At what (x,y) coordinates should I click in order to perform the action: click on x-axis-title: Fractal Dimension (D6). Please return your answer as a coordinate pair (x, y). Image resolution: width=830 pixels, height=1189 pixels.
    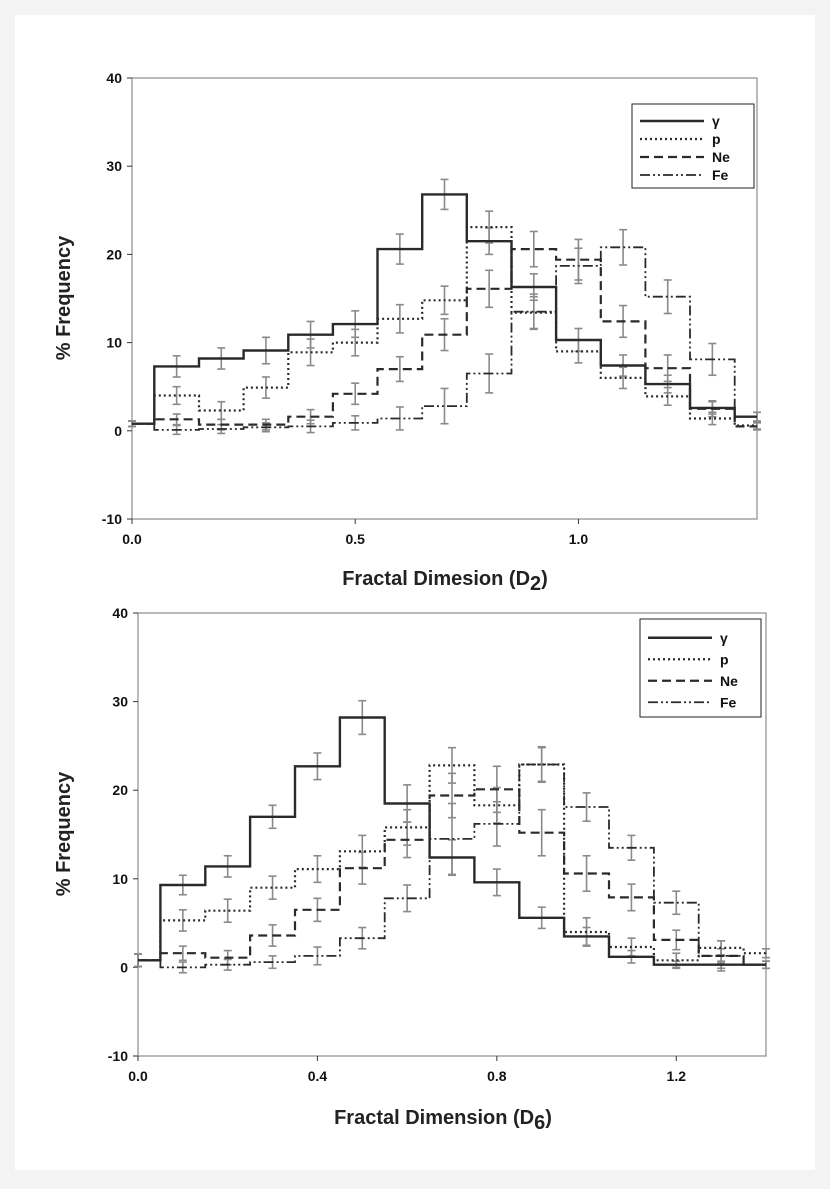
    Looking at the image, I should click on (443, 1120).